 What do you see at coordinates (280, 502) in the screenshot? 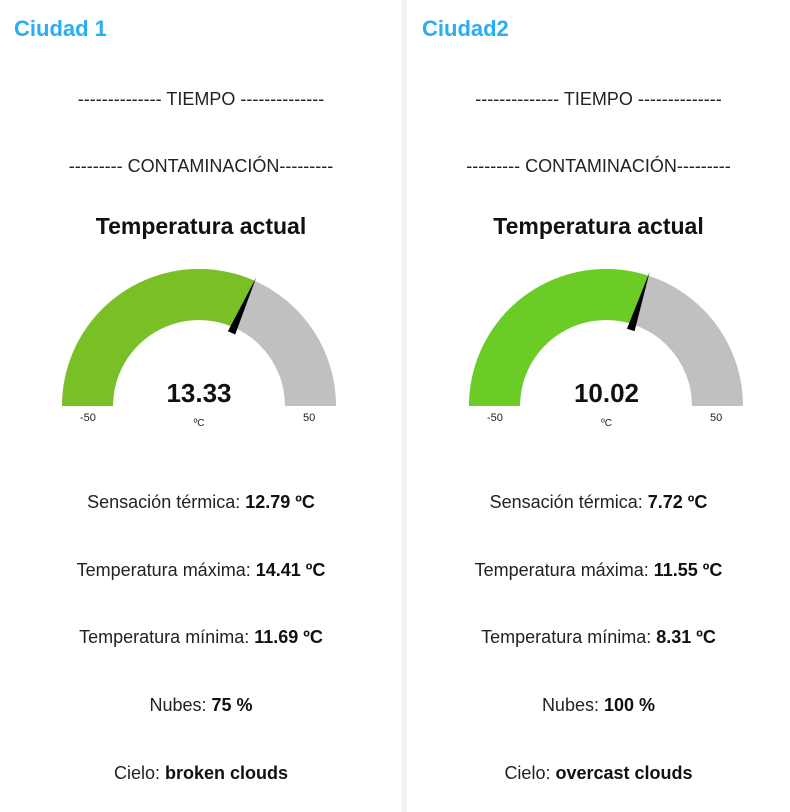
I see `sensacion-termica-value: 12.79 ºC` at bounding box center [280, 502].